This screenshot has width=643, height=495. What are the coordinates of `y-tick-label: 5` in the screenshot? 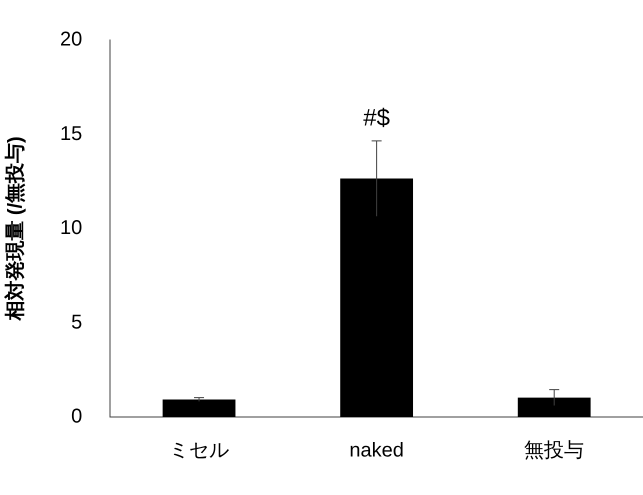 It's located at (76, 322).